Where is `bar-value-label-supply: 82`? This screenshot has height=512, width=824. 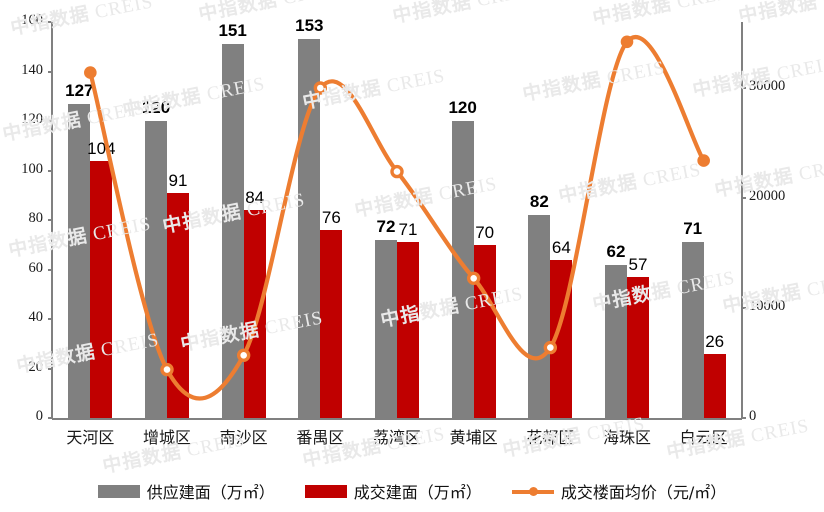 bar-value-label-supply: 82 is located at coordinates (539, 202).